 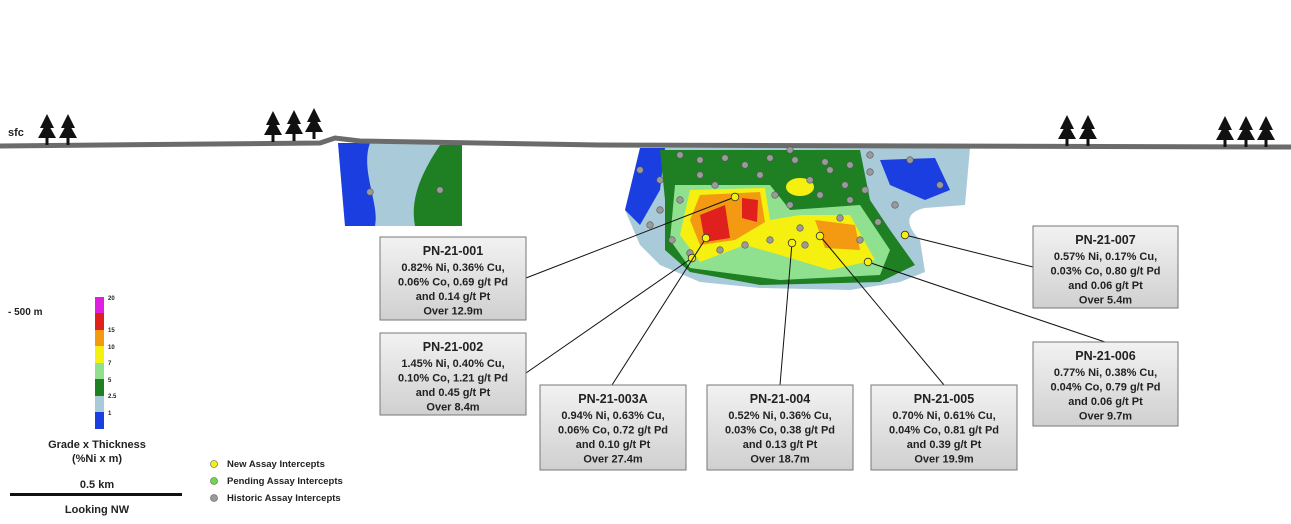 I want to click on grade-tick: 7, so click(x=110, y=364).